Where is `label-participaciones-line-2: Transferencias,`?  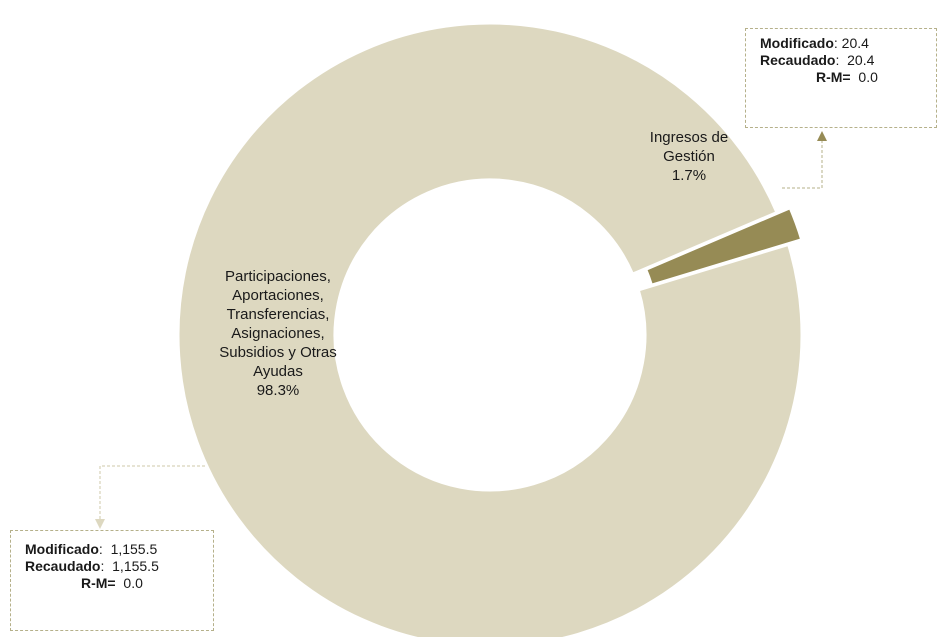
label-participaciones-line-2: Transferencias, is located at coordinates (278, 314).